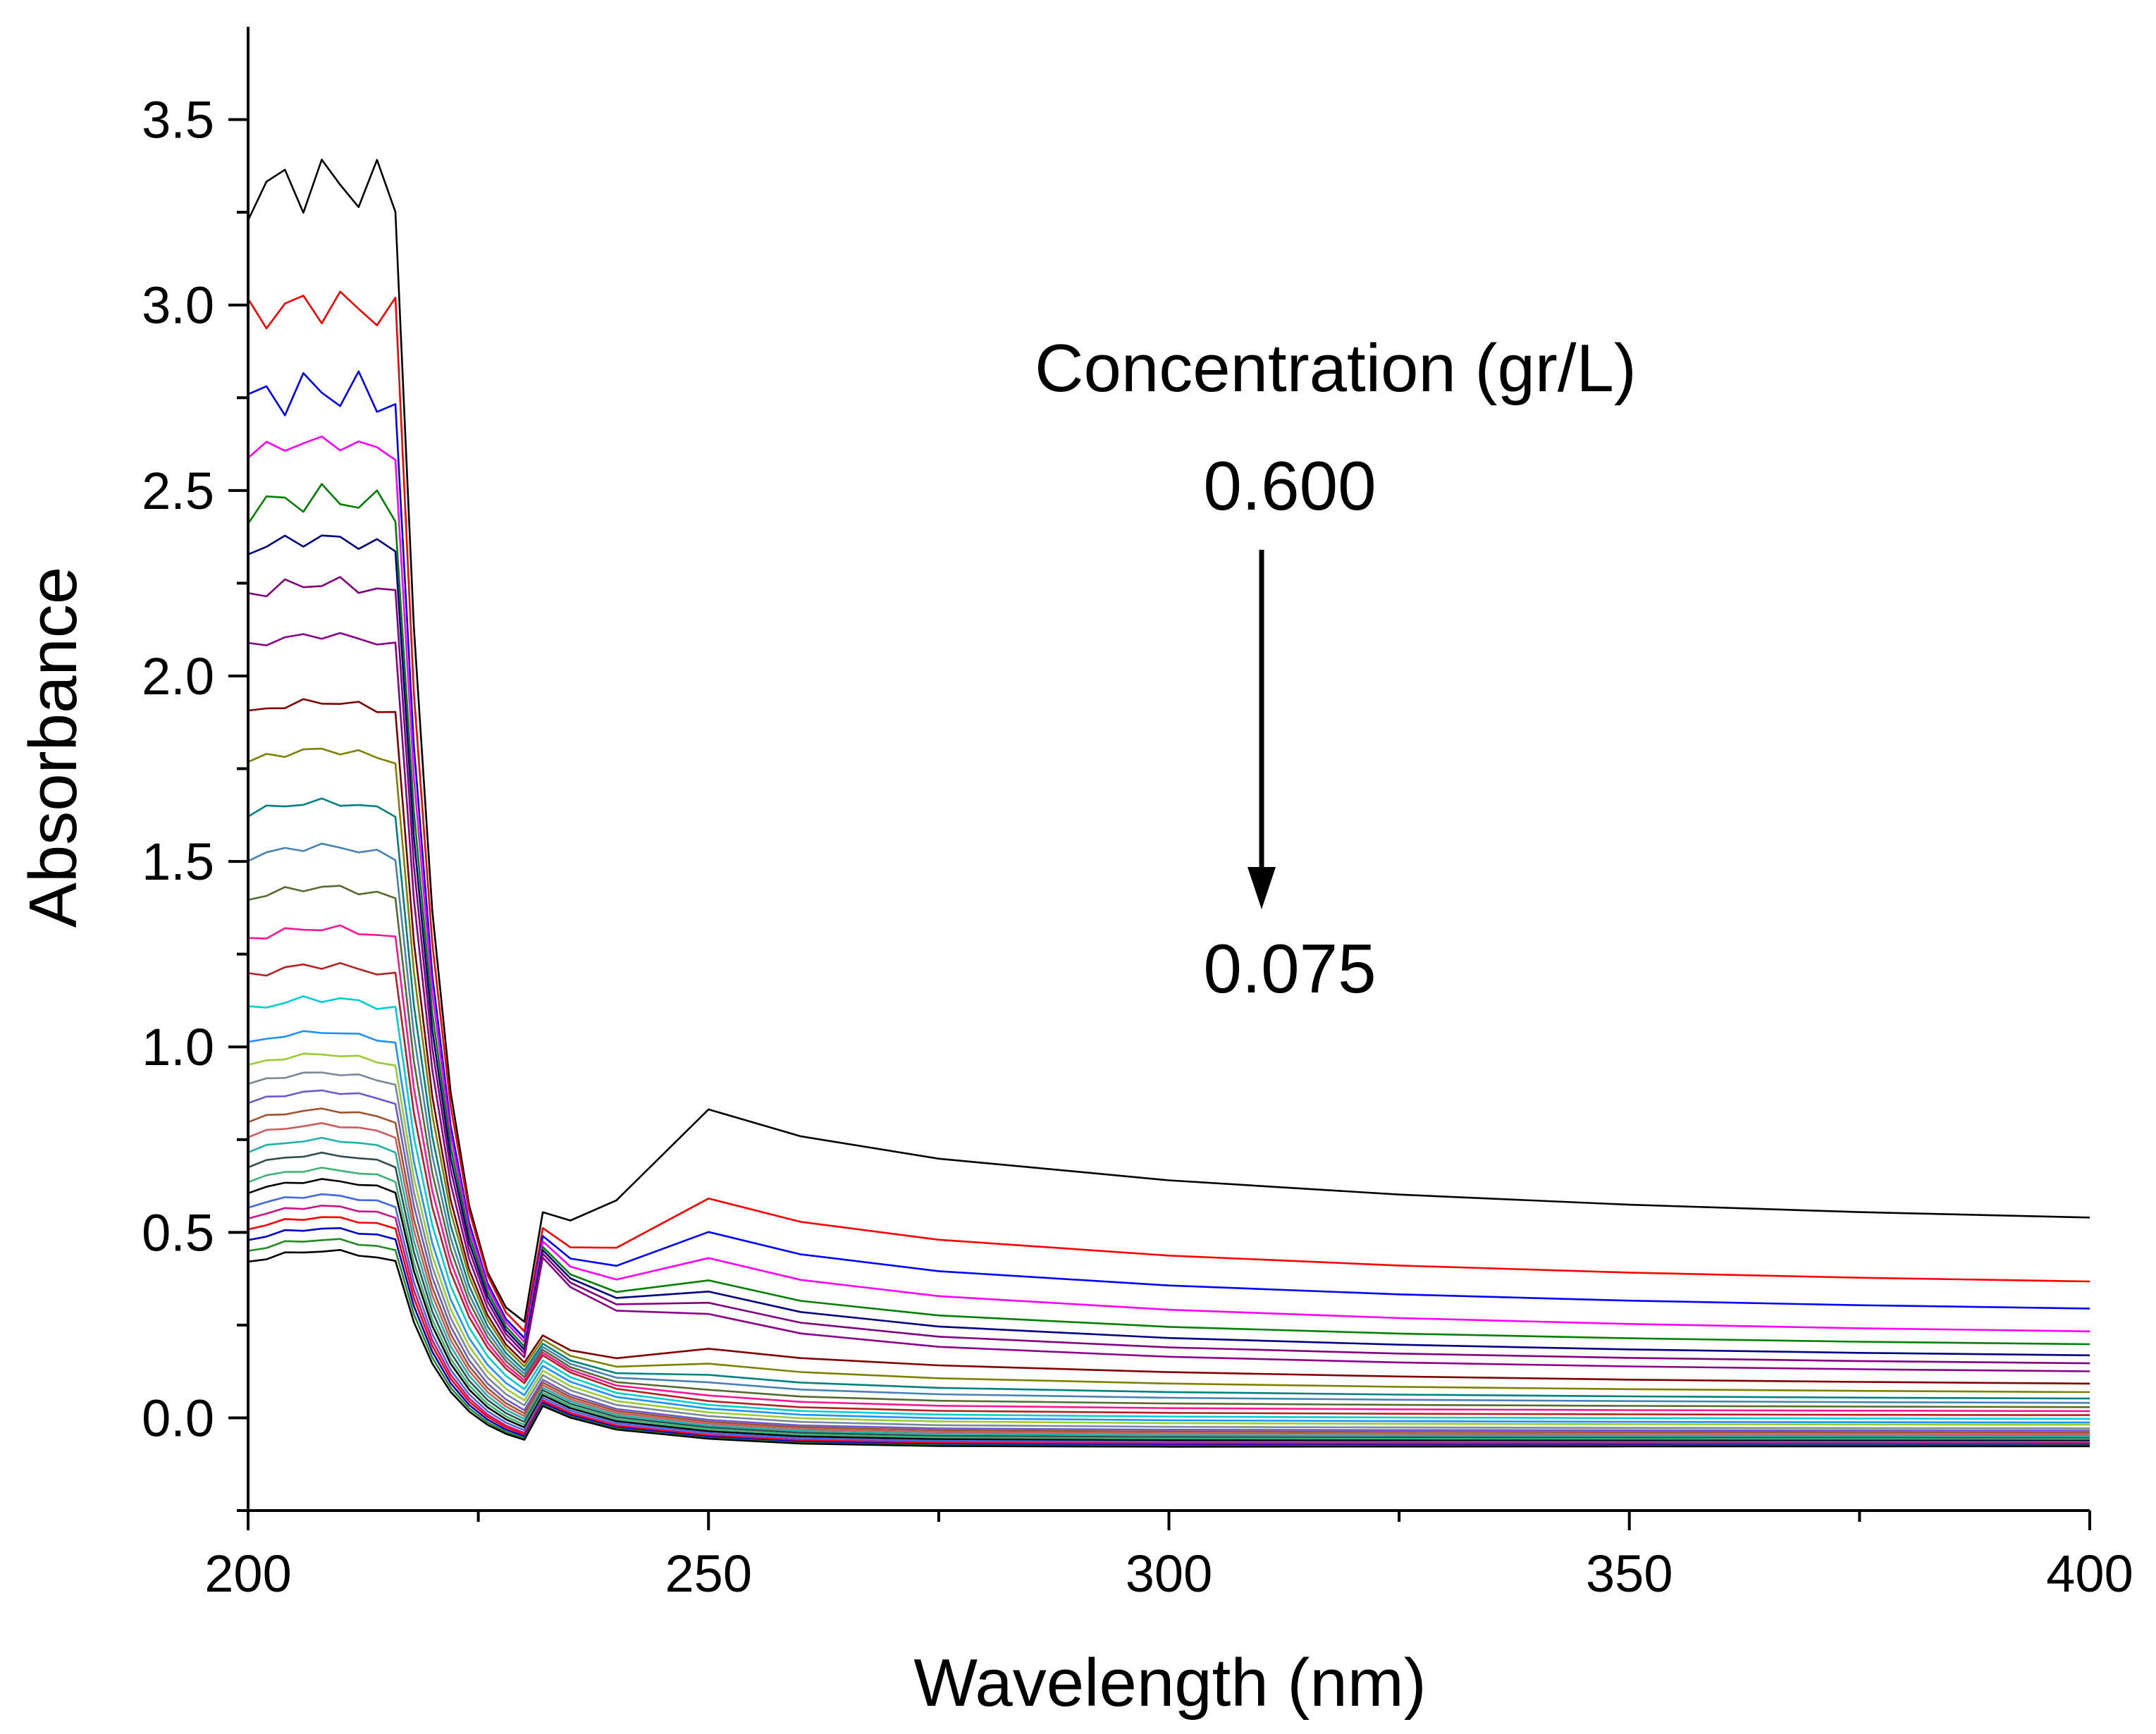 The width and height of the screenshot is (2156, 1734). Describe the element at coordinates (1289, 485) in the screenshot. I see `arrow-start-label: 0.600` at that location.